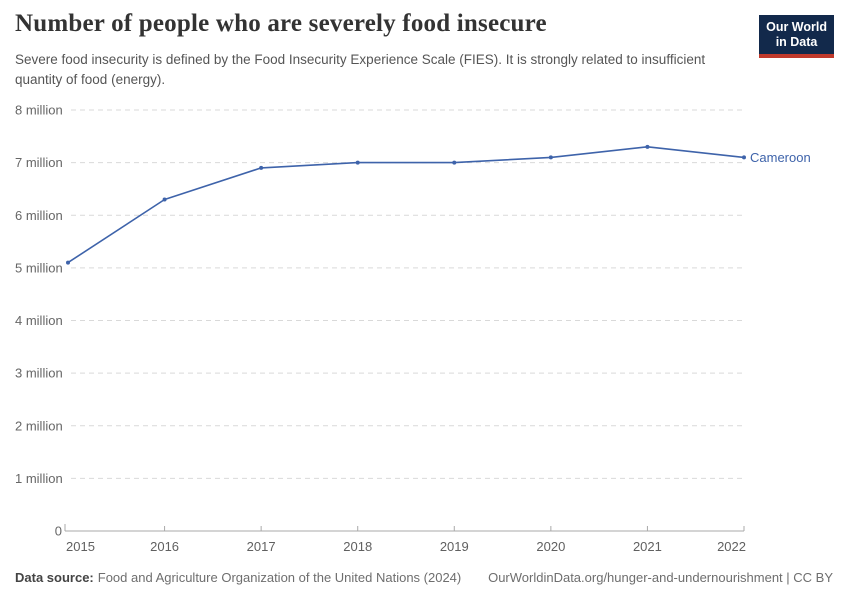  What do you see at coordinates (39, 110) in the screenshot?
I see `y-tick-label: 8 million` at bounding box center [39, 110].